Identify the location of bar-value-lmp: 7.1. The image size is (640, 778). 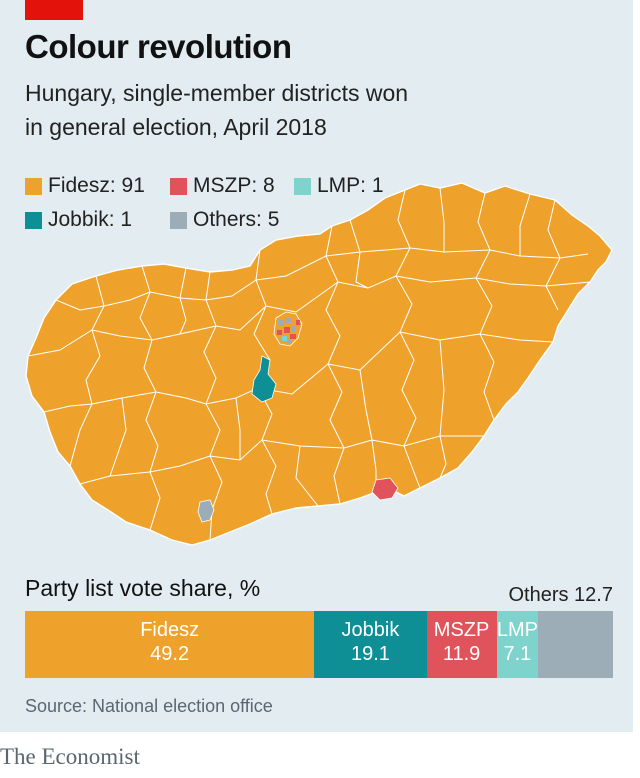
(517, 654).